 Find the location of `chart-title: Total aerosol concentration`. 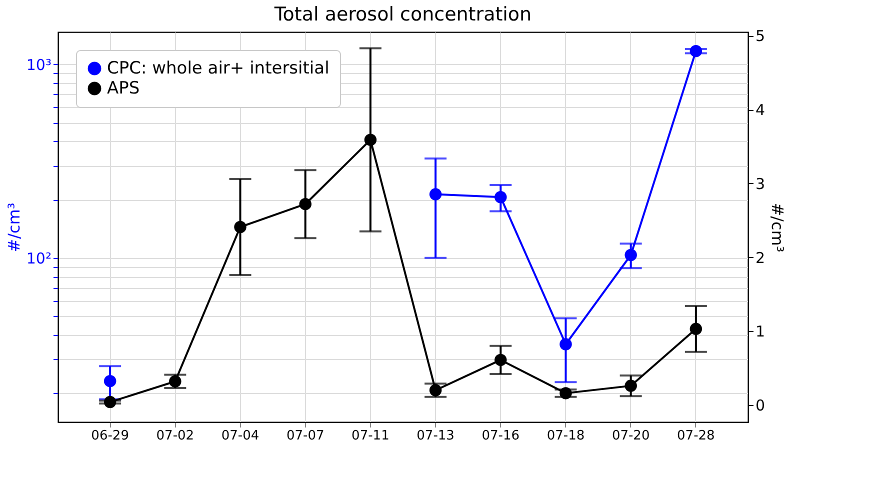

chart-title: Total aerosol concentration is located at coordinates (402, 15).